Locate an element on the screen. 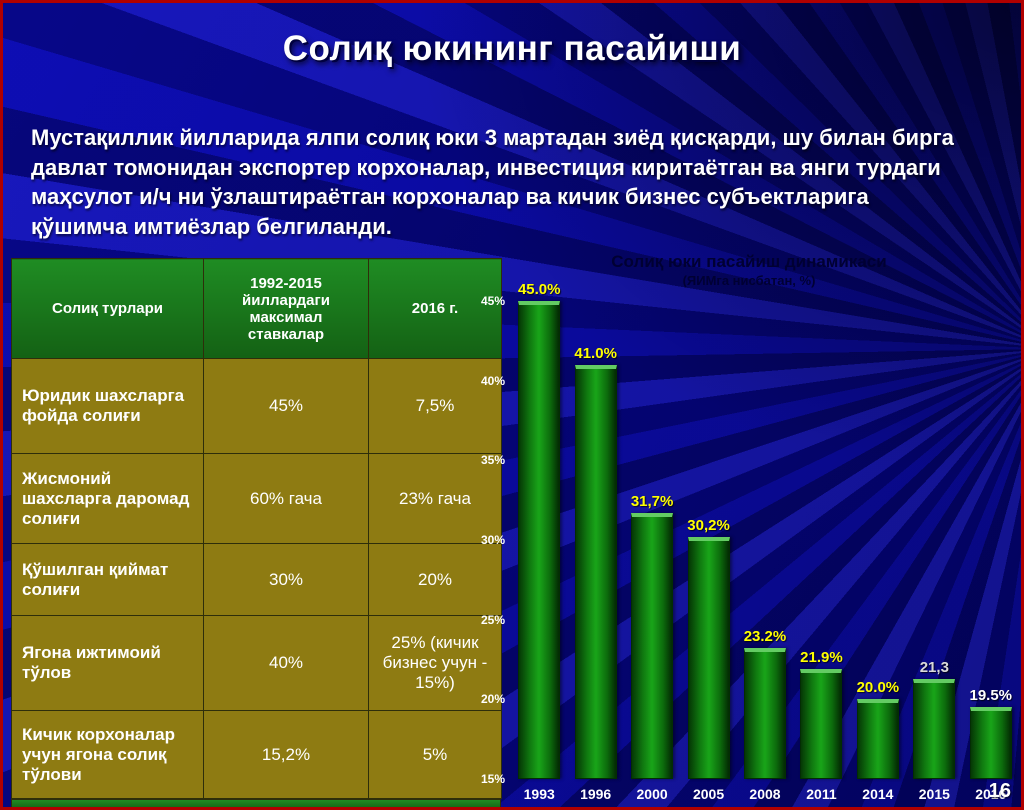 The image size is (1024, 810). table-row: Қўшилган қиймат солиғи 30% 20% is located at coordinates (256, 579).